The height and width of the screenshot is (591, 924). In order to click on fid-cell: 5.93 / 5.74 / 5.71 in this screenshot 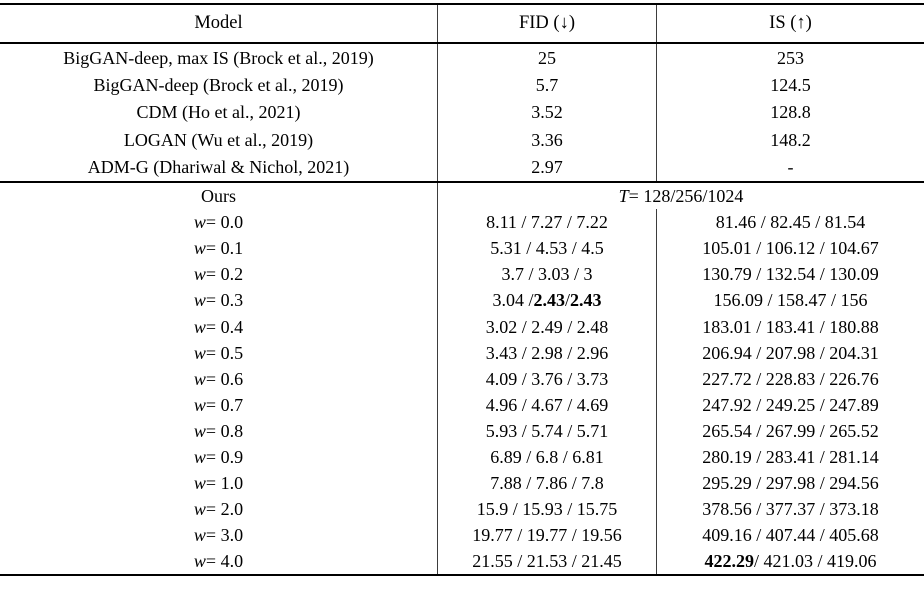, I will do `click(546, 430)`.